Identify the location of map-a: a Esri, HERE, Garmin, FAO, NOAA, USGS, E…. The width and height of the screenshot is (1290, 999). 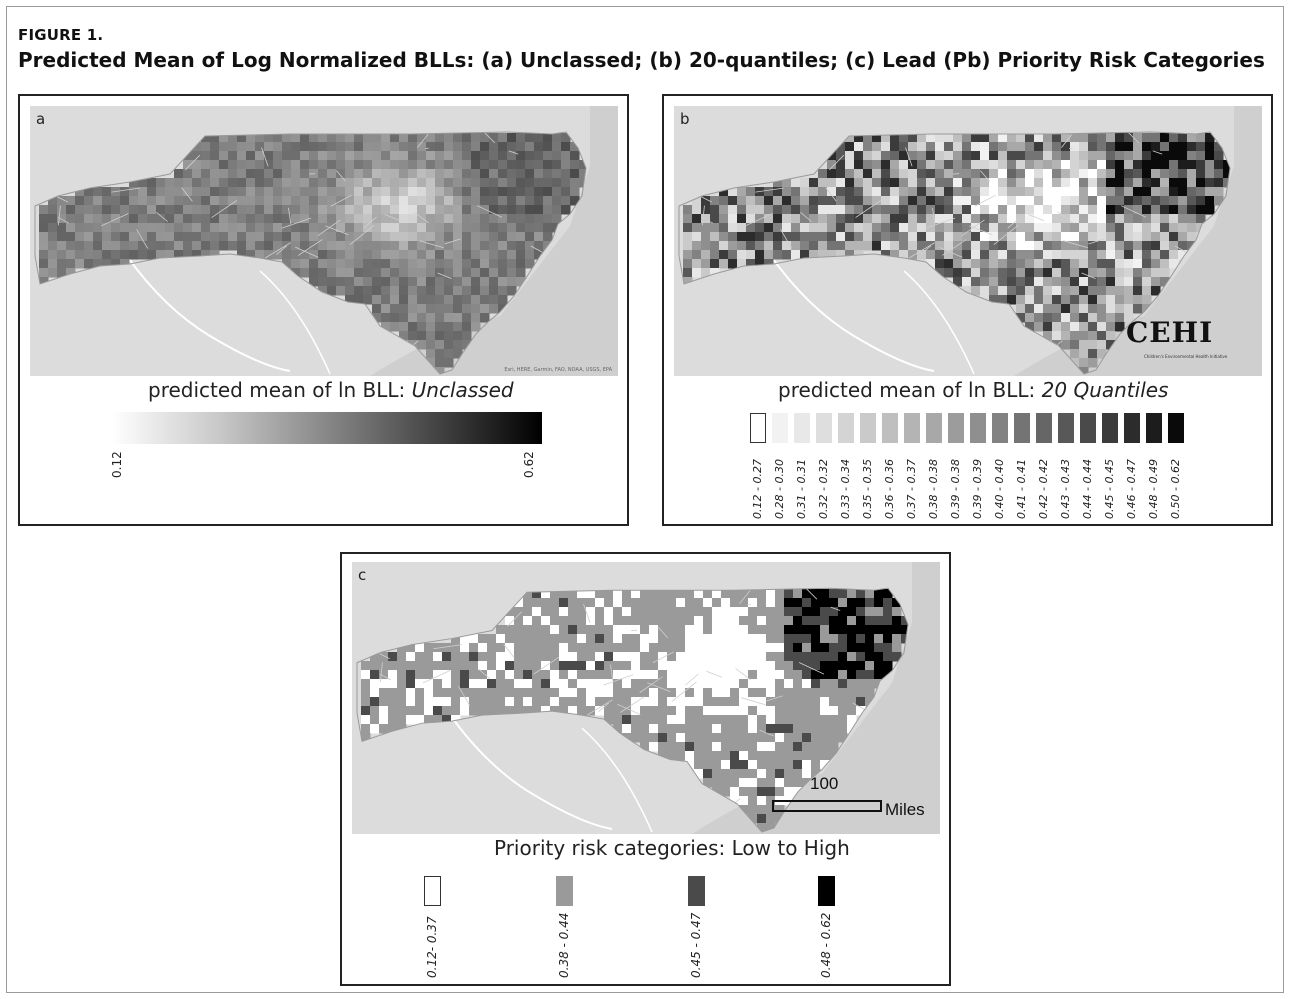
(324, 241).